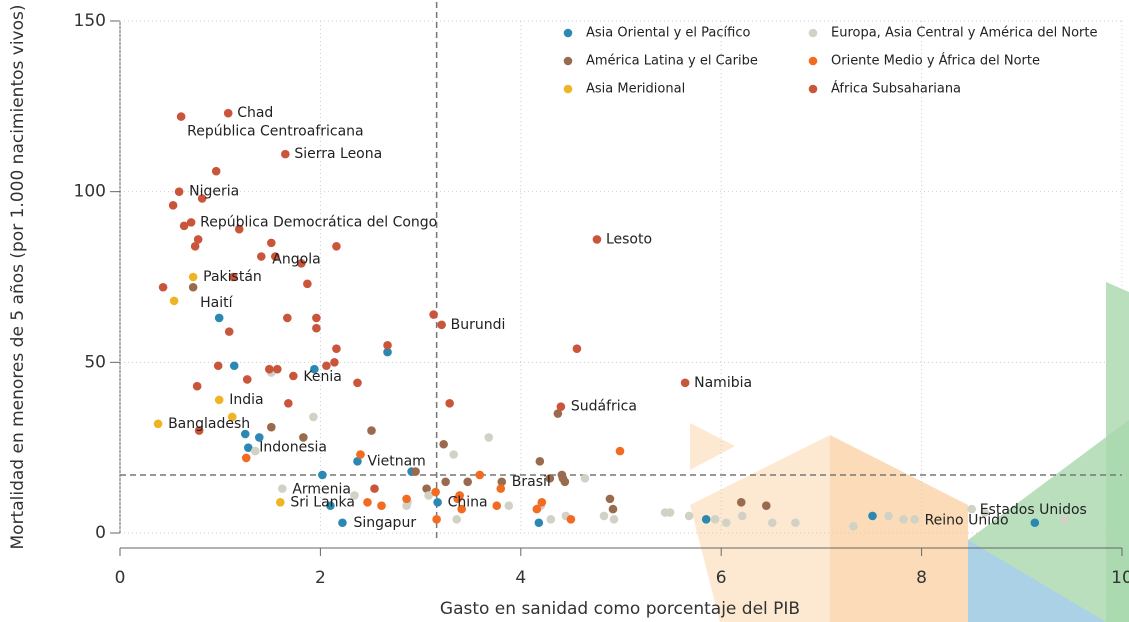 This screenshot has width=1129, height=622. Describe the element at coordinates (967, 520) in the screenshot. I see `point-label: Reino Unido` at that location.